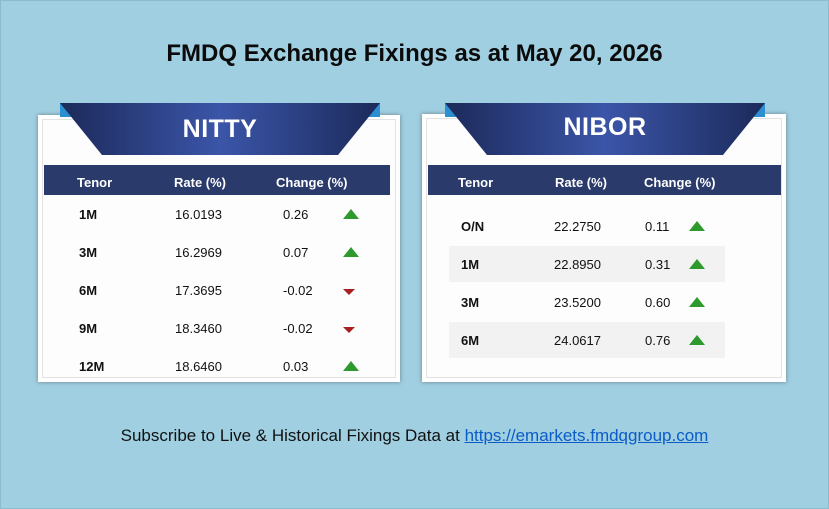 This screenshot has height=509, width=829. I want to click on nitty-header-change: Change (%), so click(312, 182).